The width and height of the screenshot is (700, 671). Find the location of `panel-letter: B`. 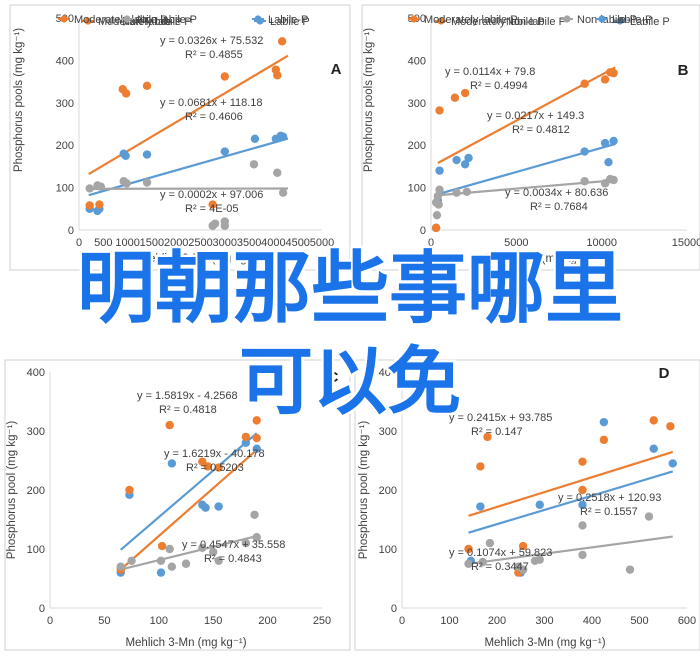

panel-letter: B is located at coordinates (683, 70).